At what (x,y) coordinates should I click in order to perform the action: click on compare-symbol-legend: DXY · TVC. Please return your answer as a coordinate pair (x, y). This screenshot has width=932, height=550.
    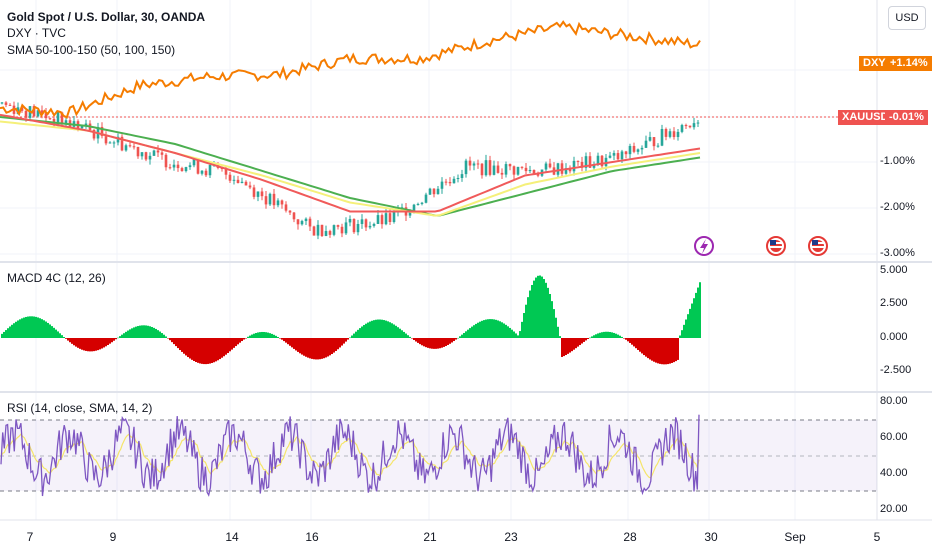
    Looking at the image, I should click on (36, 33).